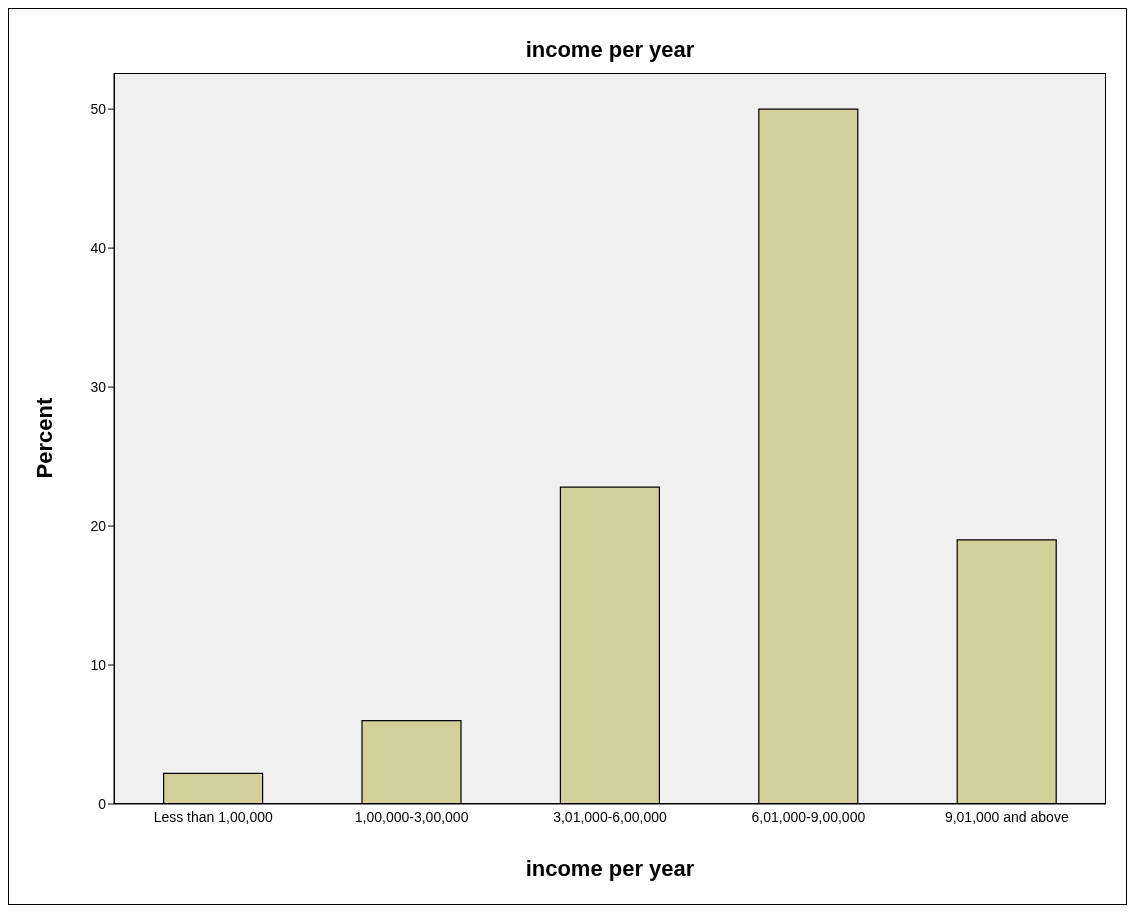 This screenshot has width=1135, height=914. I want to click on y-tick-label: 40, so click(98, 248).